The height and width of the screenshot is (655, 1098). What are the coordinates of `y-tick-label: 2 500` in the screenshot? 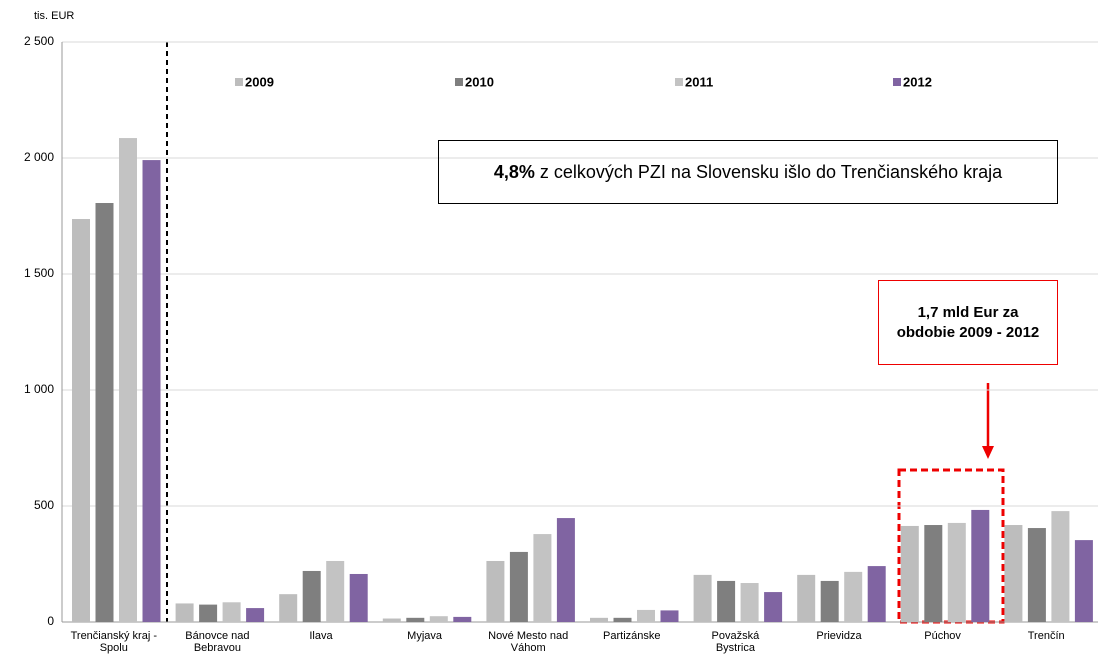 It's located at (39, 41).